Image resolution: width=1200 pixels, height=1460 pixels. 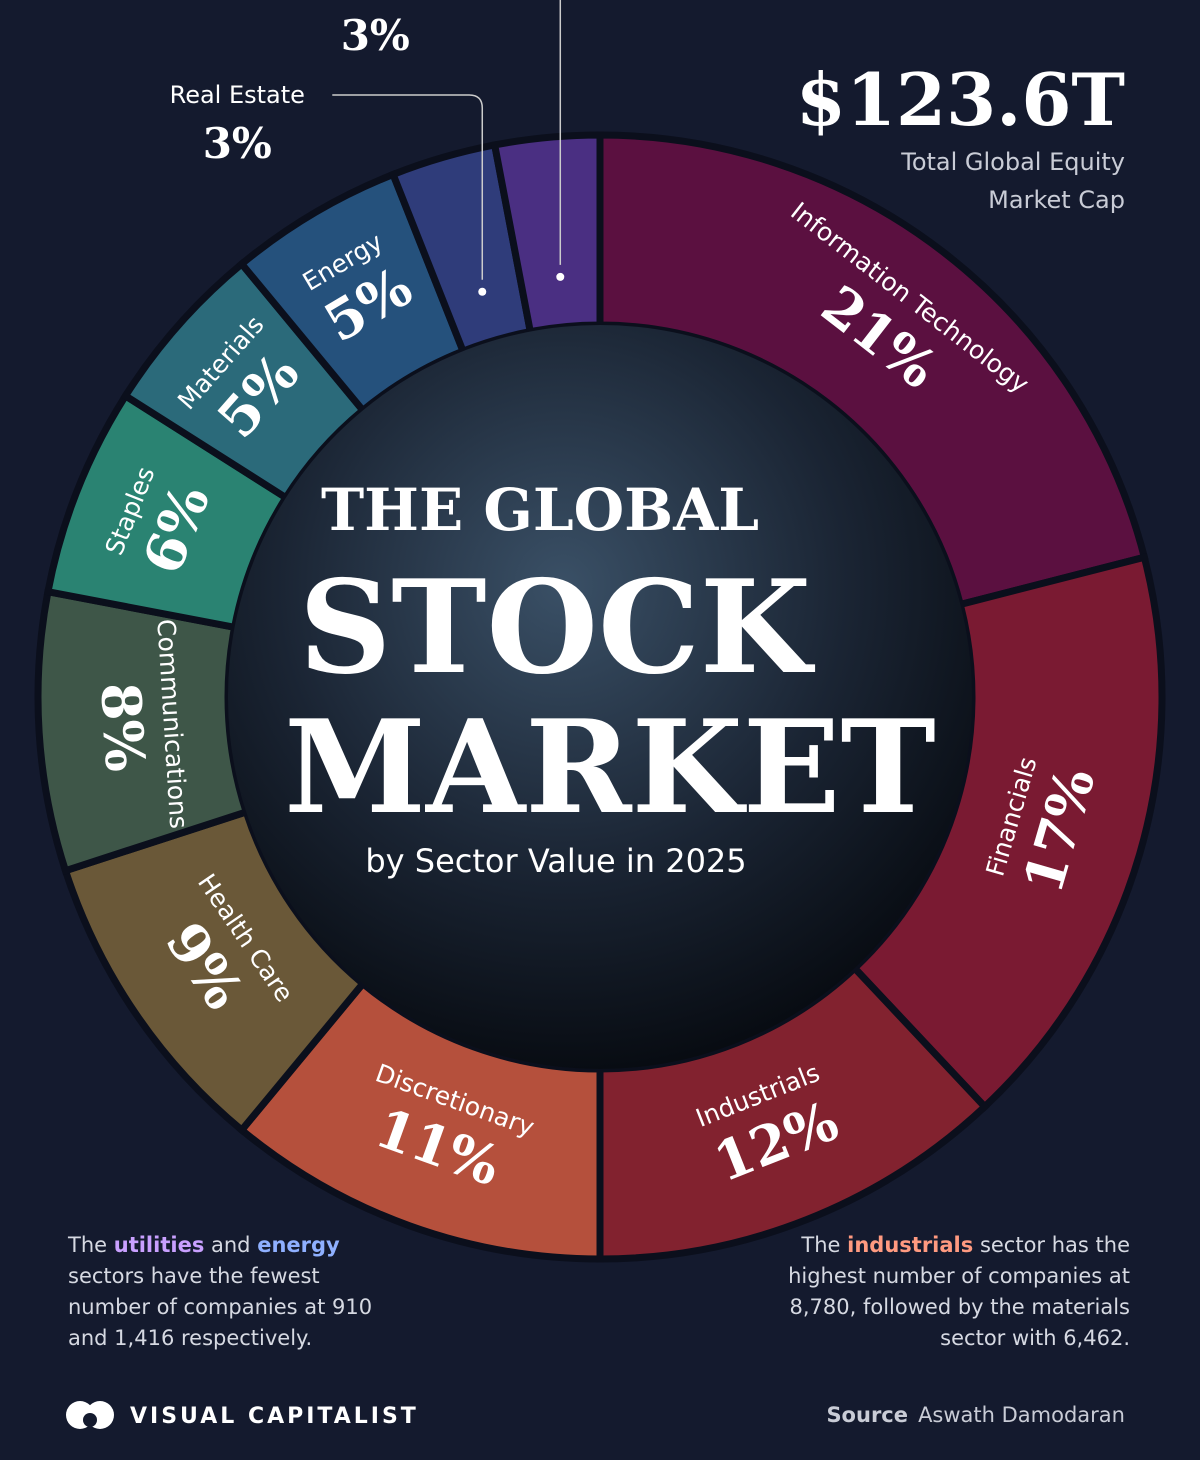 I want to click on brand: VISUAL CAPITALIST, so click(x=274, y=1416).